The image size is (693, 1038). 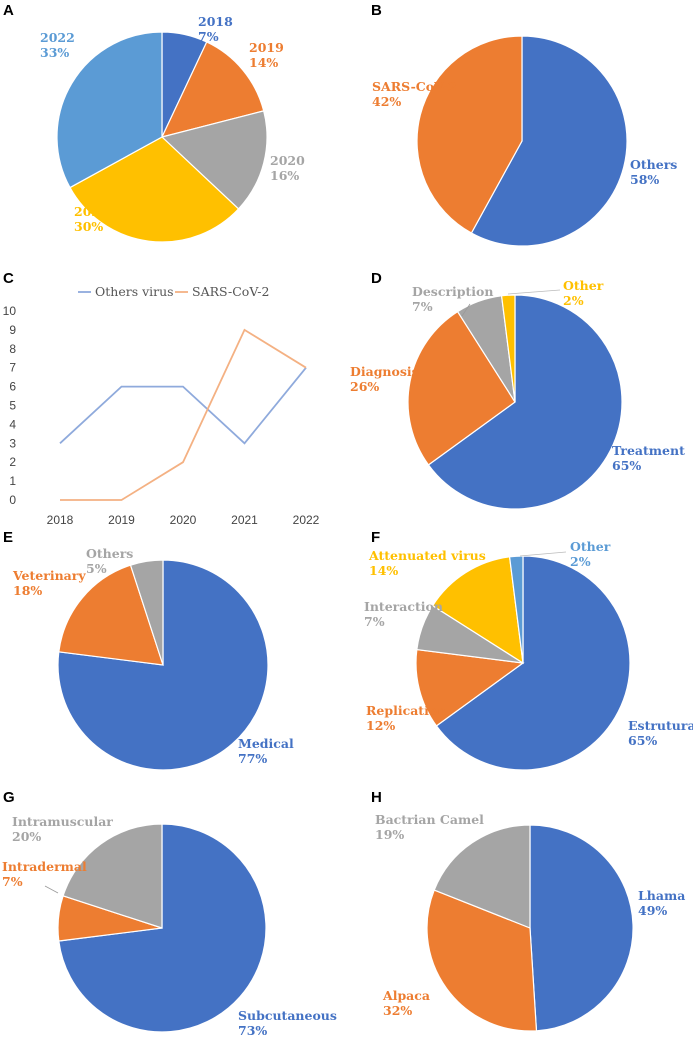 What do you see at coordinates (508, 348) in the screenshot?
I see `pie-d-slice-other` at bounding box center [508, 348].